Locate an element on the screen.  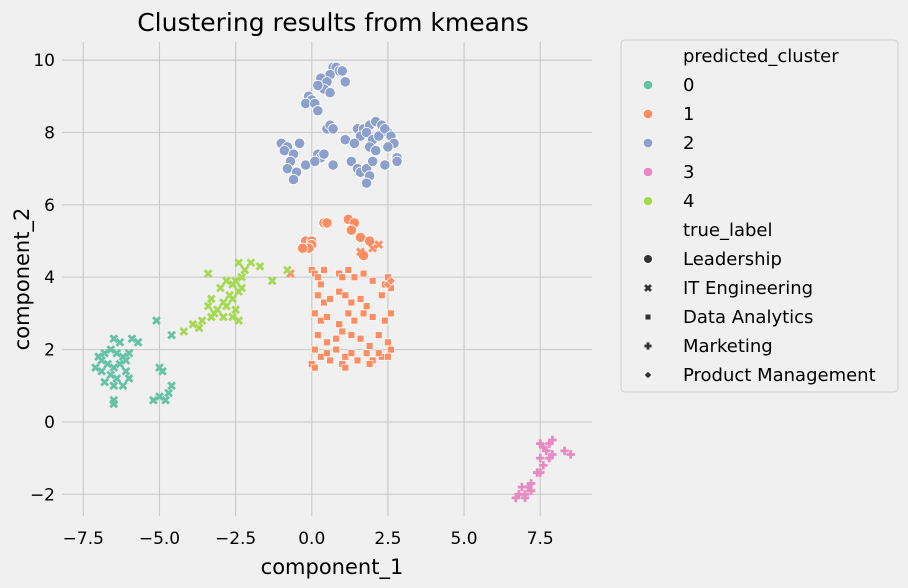
x-axis-label: component_1 is located at coordinates (332, 567).